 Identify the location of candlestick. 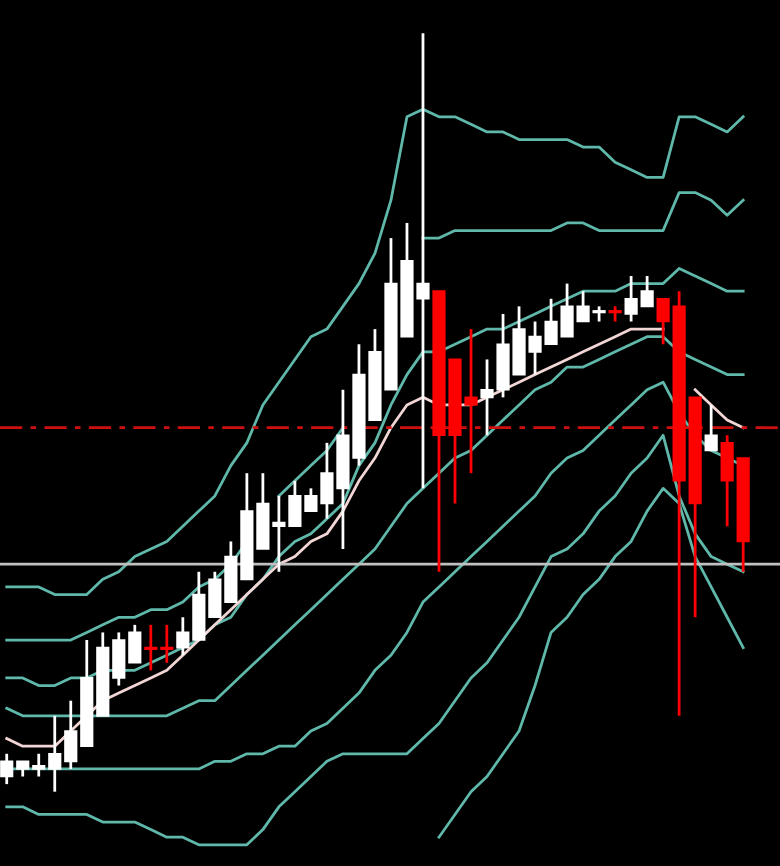
(711, 427).